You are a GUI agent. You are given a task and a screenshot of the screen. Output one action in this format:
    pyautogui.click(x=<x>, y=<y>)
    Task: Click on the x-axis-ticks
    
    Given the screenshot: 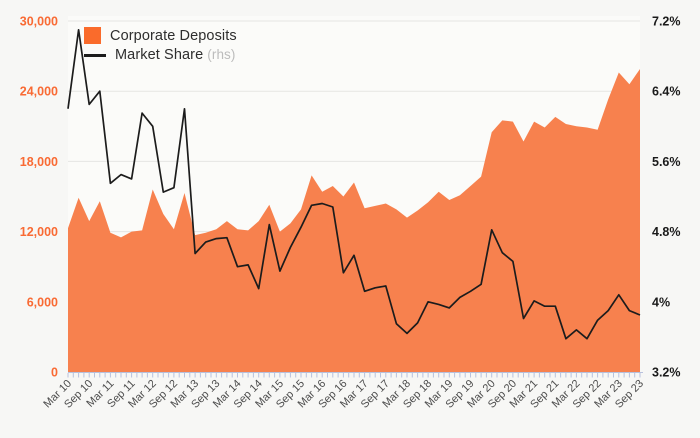 What is the action you would take?
    pyautogui.click(x=354, y=375)
    